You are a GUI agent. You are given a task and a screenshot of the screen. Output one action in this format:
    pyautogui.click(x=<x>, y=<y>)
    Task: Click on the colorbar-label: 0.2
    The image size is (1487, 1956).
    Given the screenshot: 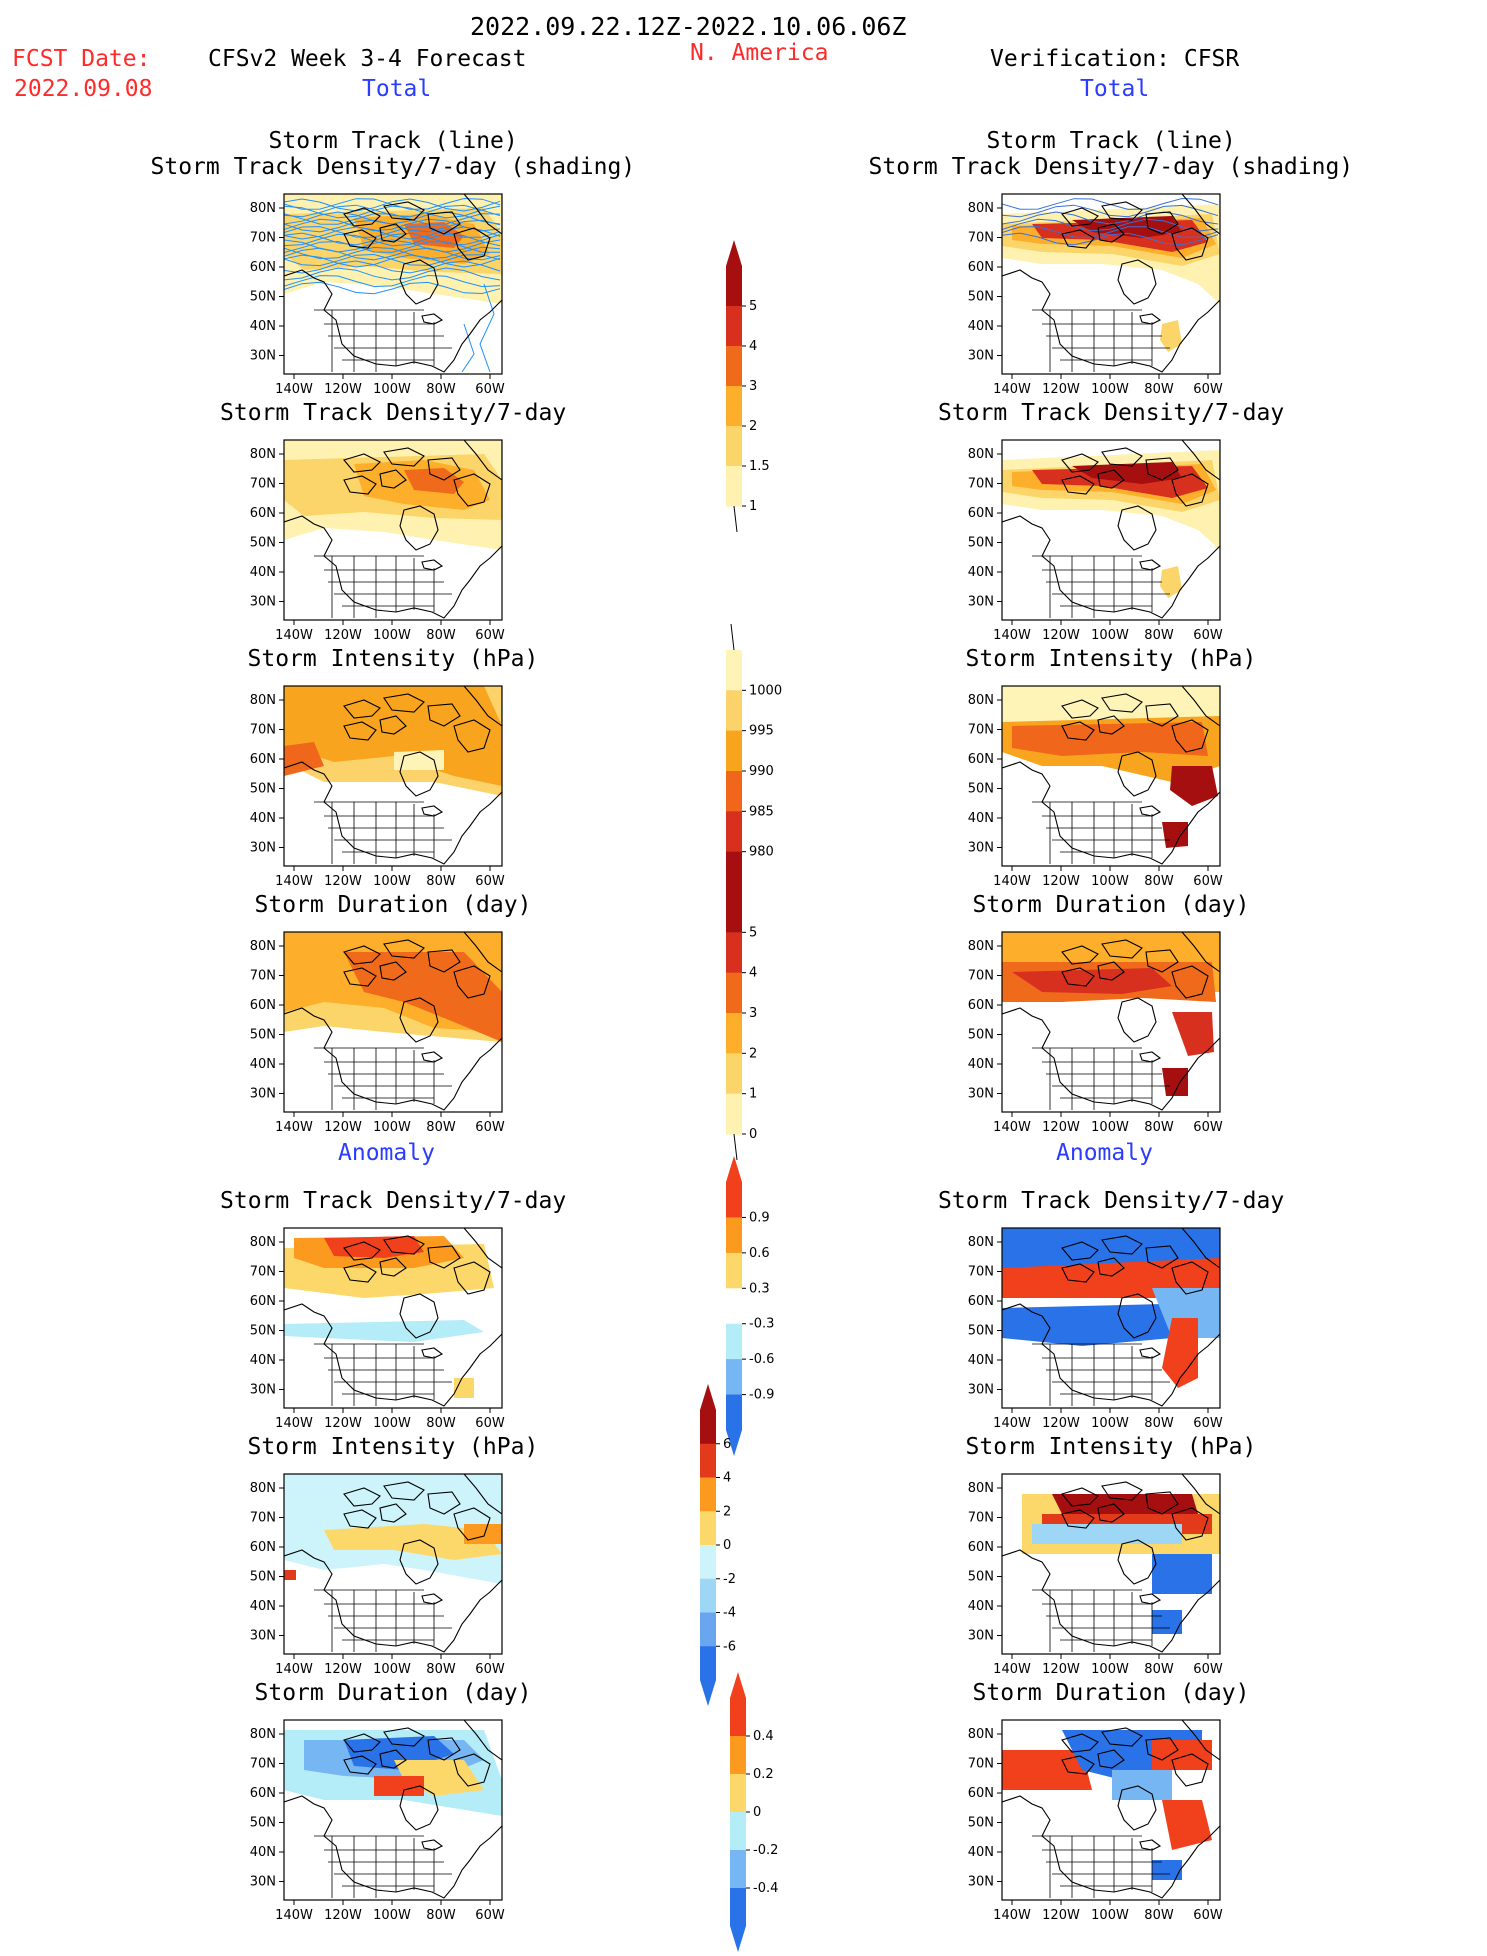 What is the action you would take?
    pyautogui.click(x=763, y=1774)
    